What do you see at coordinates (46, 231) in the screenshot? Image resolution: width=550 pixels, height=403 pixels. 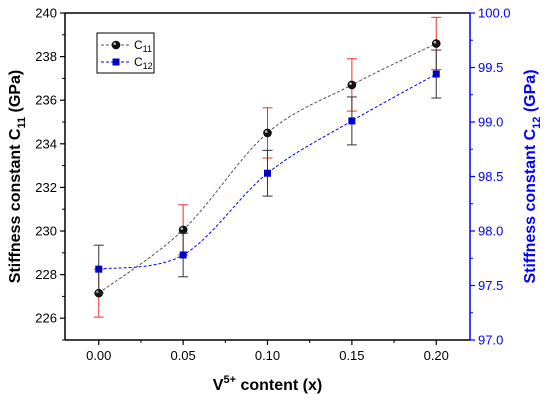 I see `y-left-tick-label: 230` at bounding box center [46, 231].